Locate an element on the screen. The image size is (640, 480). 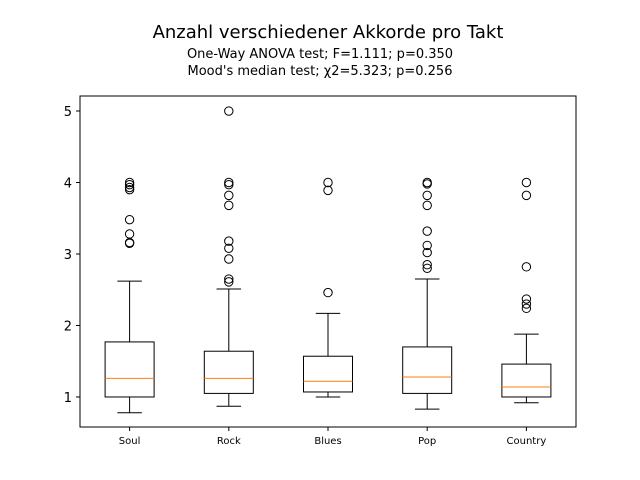
y-tick-label: 2 is located at coordinates (68, 326).